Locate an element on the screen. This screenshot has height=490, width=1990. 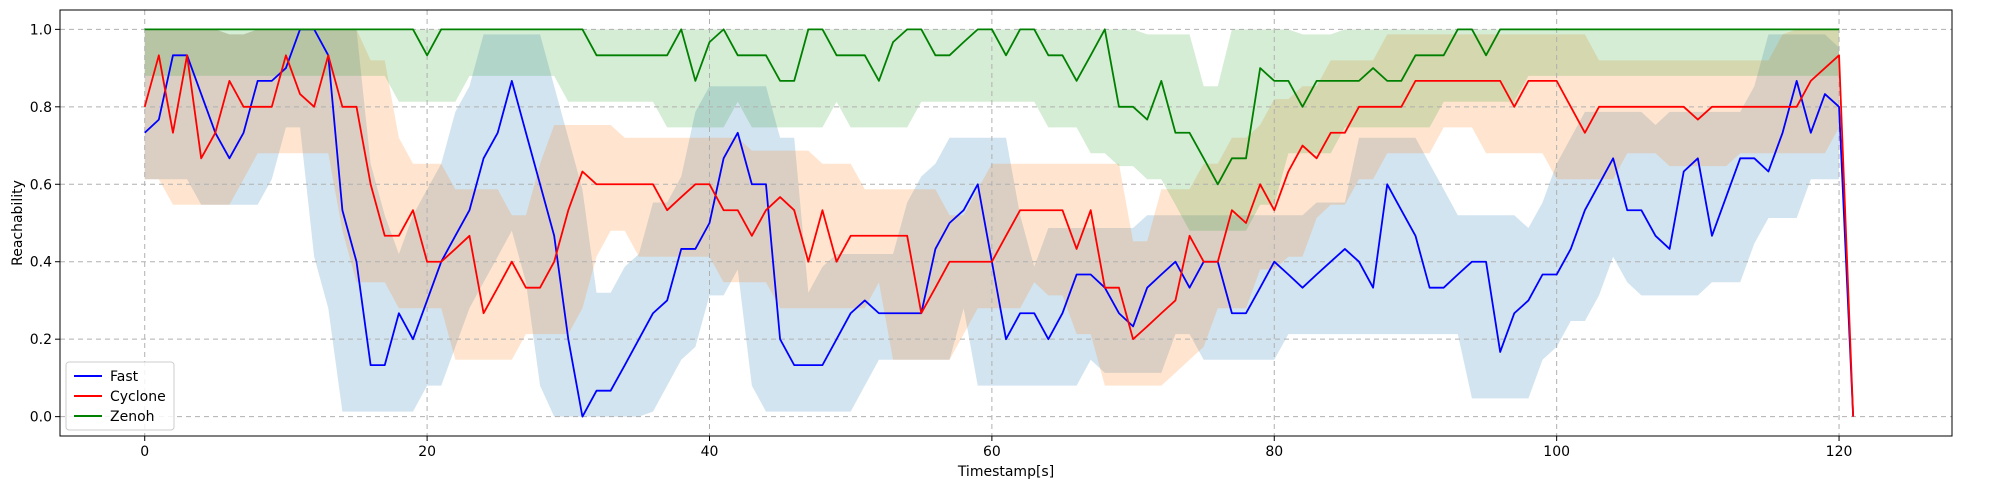
x-tick-label: 80 is located at coordinates (1274, 452).